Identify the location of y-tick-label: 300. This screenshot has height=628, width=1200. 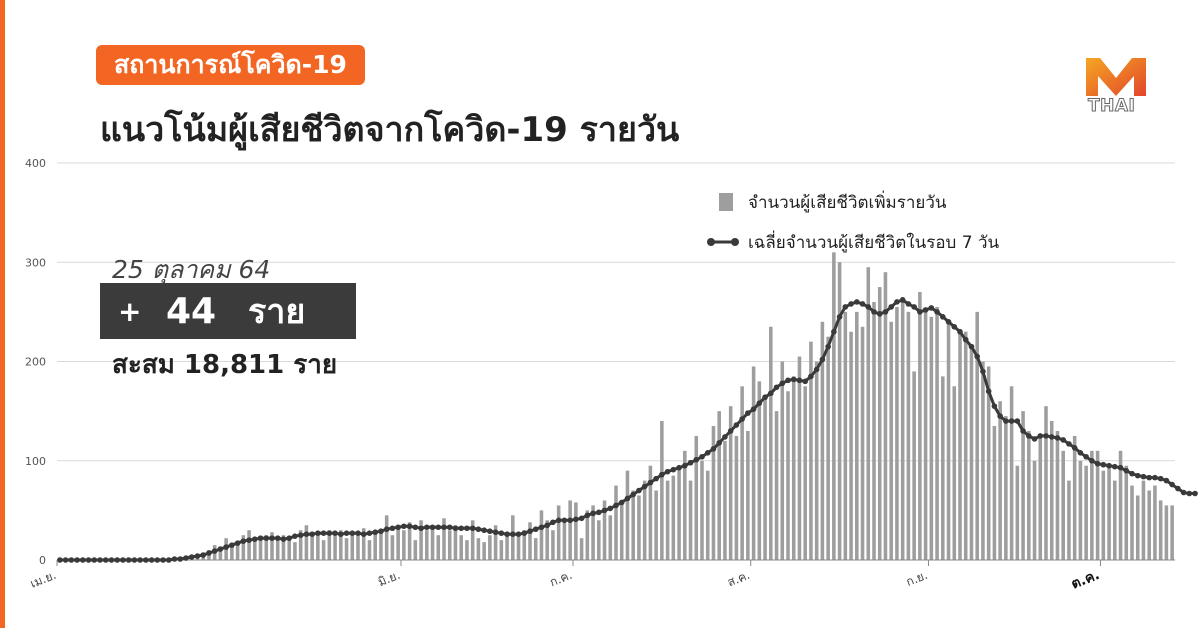
(35, 262).